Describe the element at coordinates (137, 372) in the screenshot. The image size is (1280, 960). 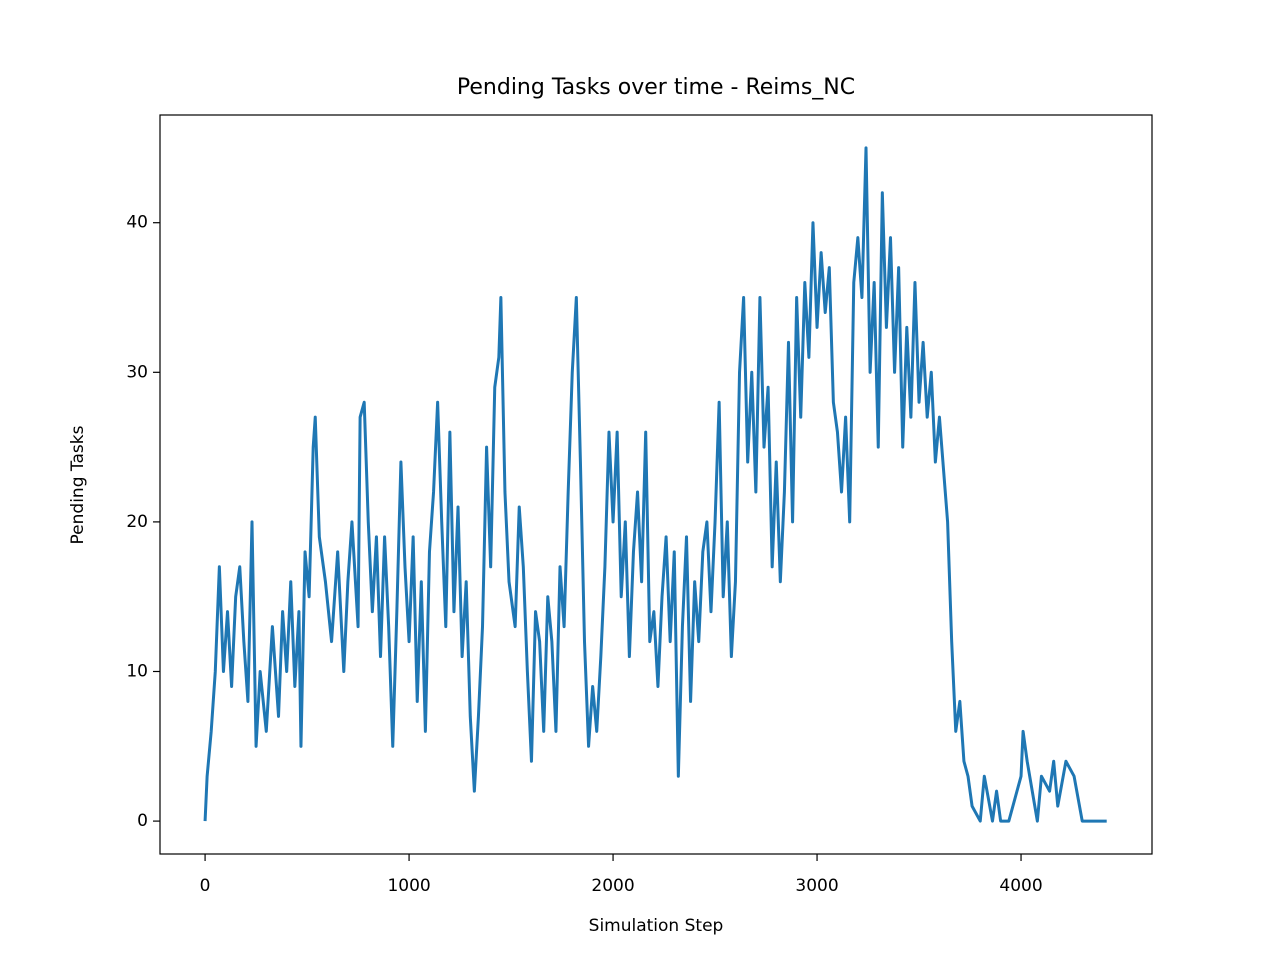
I see `y-tick-label: 30` at that location.